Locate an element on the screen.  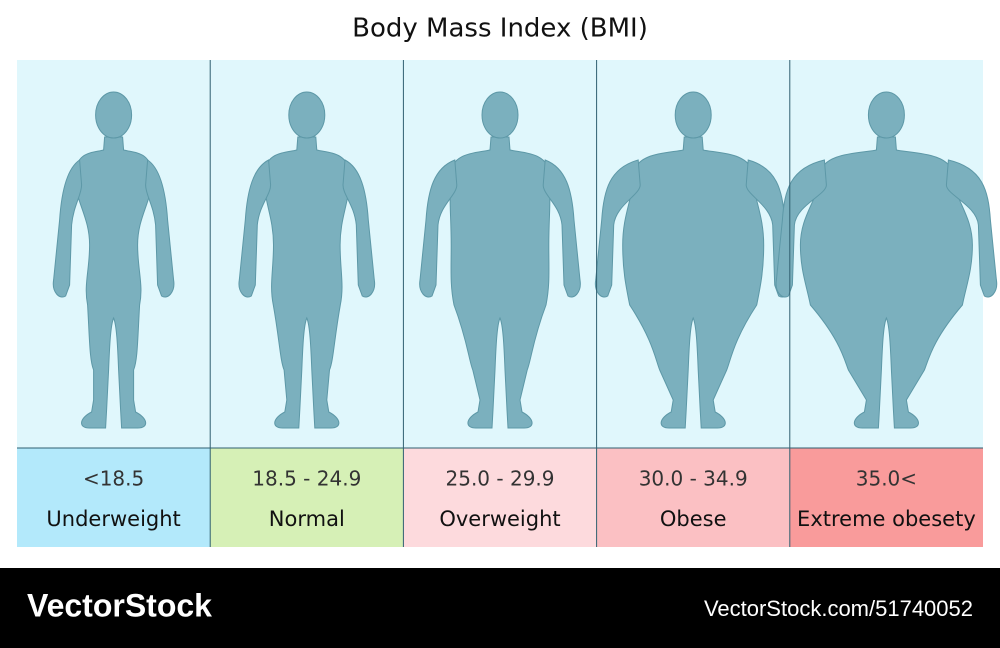
footer-bar is located at coordinates (500, 608).